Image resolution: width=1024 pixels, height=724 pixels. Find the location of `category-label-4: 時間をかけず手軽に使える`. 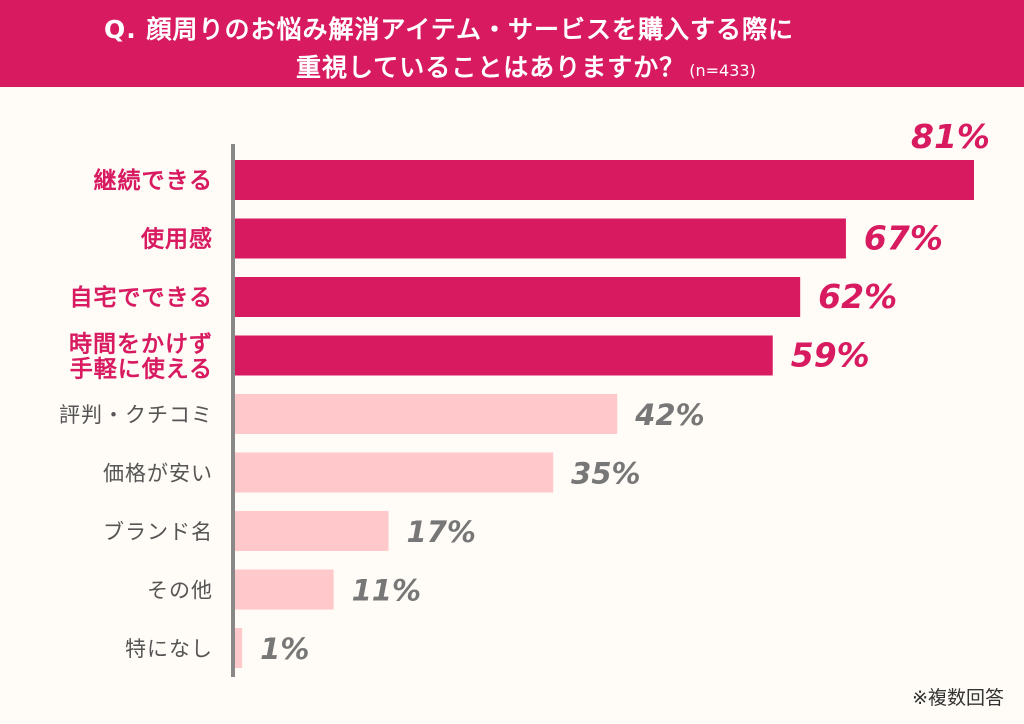

category-label-4: 時間をかけず手軽に使える is located at coordinates (141, 357).